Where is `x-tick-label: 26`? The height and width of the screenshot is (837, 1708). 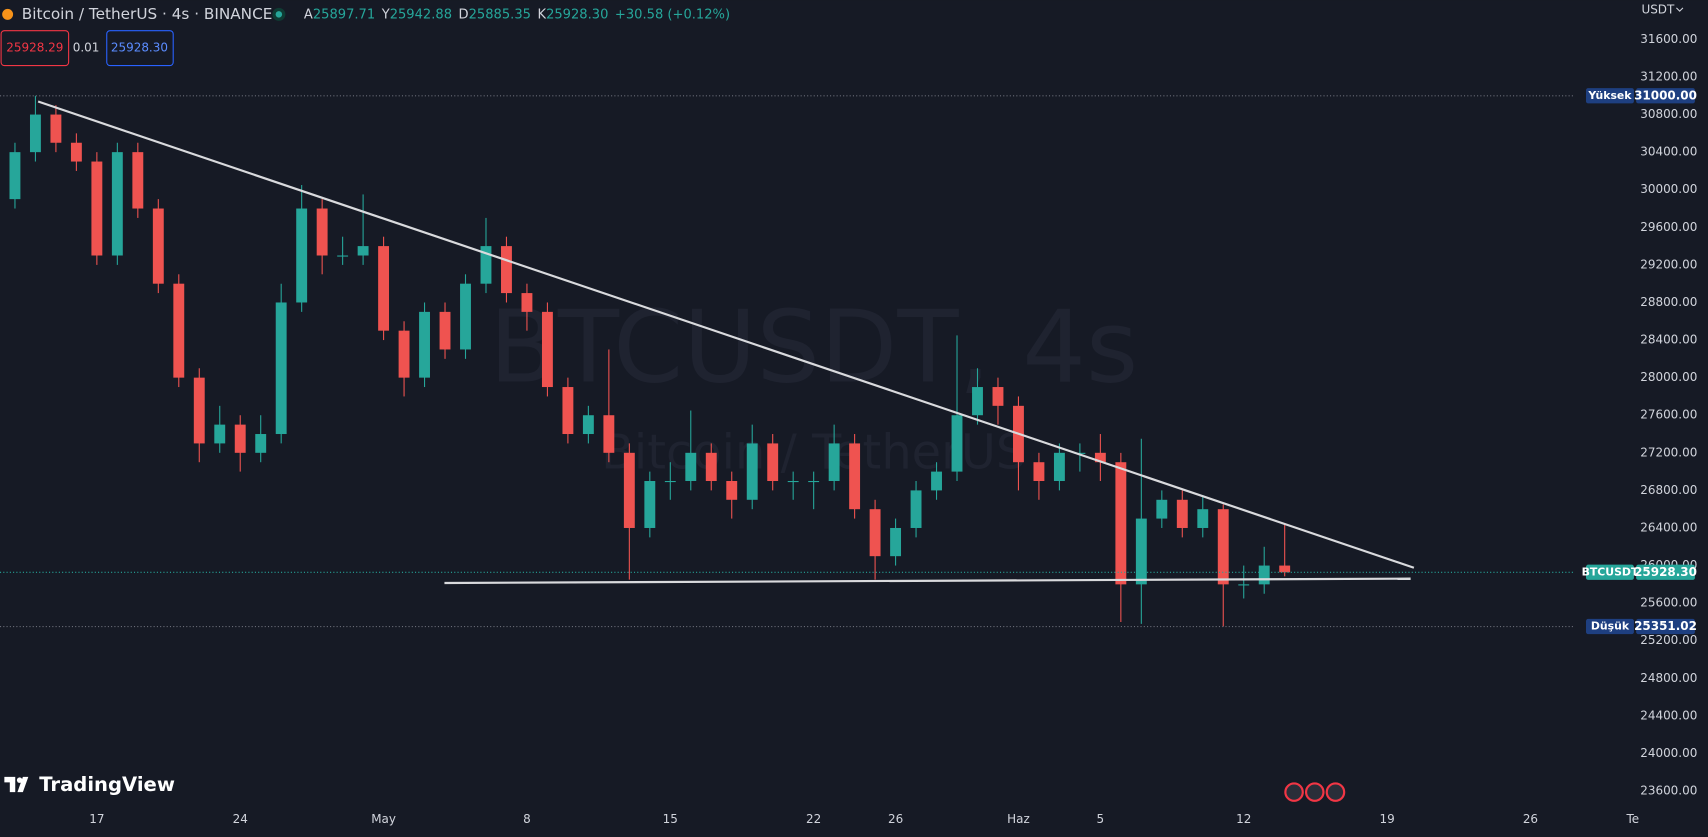 x-tick-label: 26 is located at coordinates (1530, 819).